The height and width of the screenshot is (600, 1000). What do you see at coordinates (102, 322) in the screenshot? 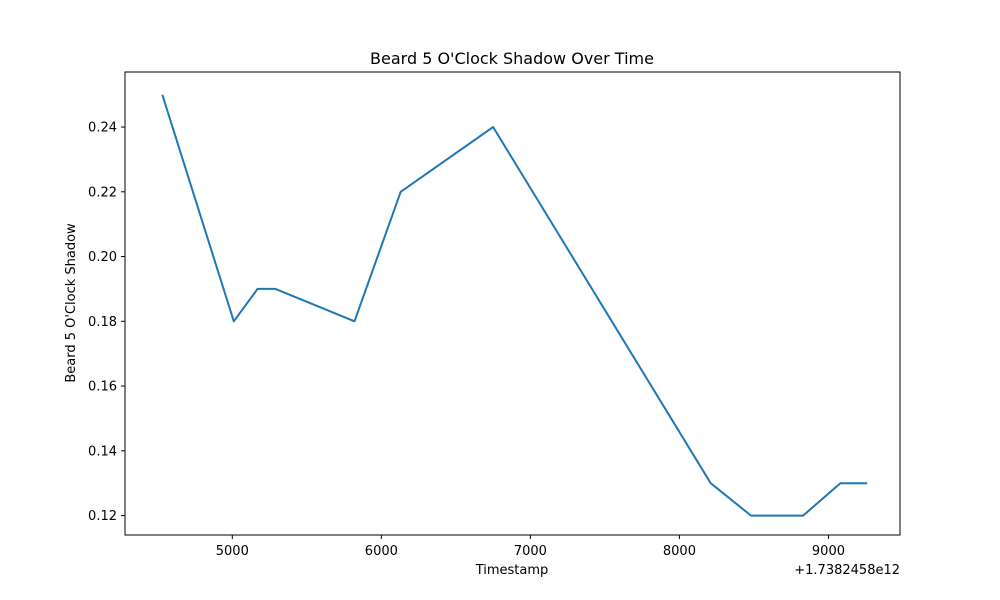
I see `y-tick-label: 0.18` at bounding box center [102, 322].